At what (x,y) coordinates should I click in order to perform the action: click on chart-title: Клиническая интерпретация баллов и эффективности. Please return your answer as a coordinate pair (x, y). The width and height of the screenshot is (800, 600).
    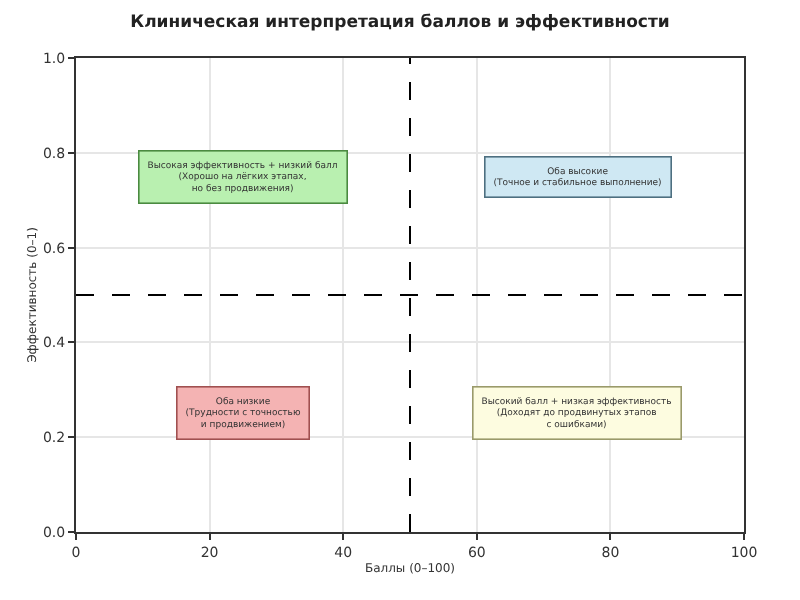
    Looking at the image, I should click on (400, 22).